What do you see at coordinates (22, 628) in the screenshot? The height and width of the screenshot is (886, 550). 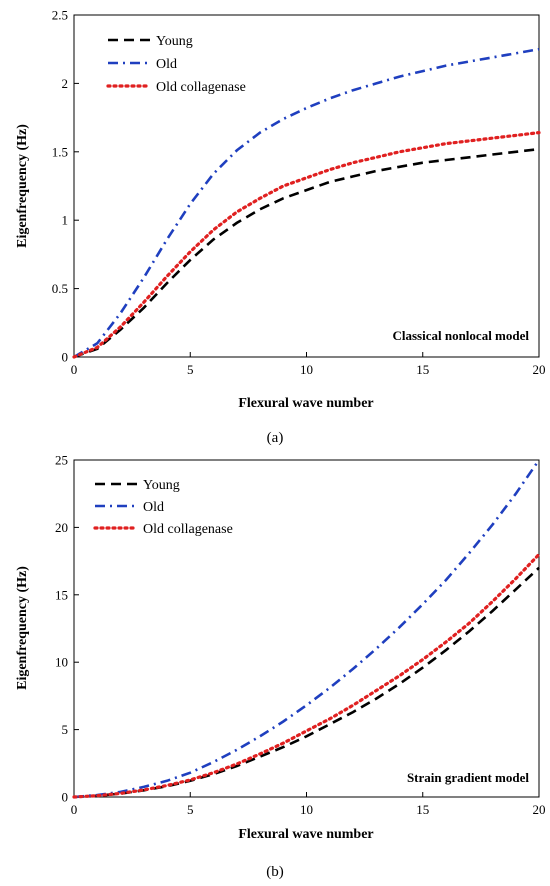 I see `y-axis-label-b: Eigenfrequency (Hz)` at bounding box center [22, 628].